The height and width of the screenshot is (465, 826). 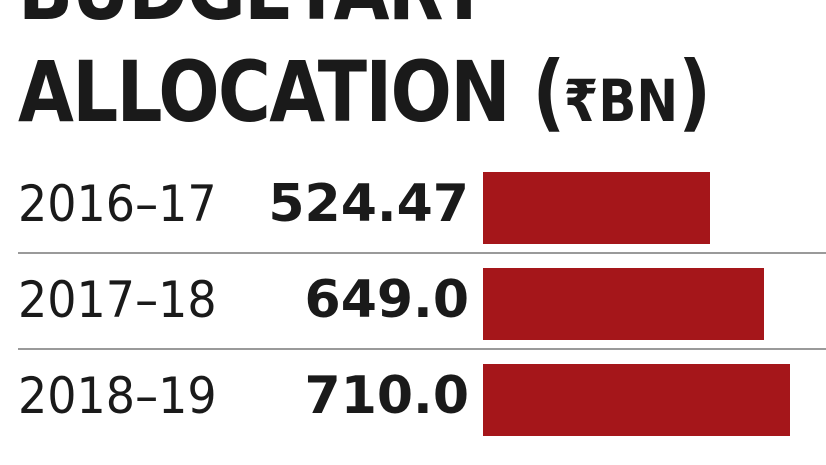 What do you see at coordinates (368, 204) in the screenshot?
I see `data-label: 524.47` at bounding box center [368, 204].